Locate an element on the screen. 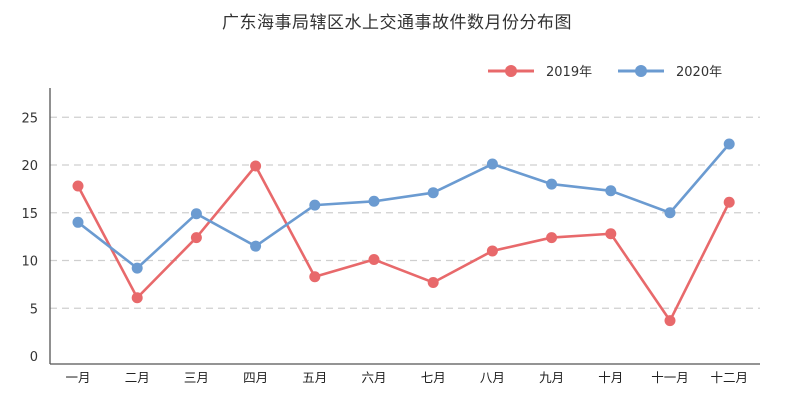 The width and height of the screenshot is (794, 404). y-tick-label: 25 is located at coordinates (29, 118).